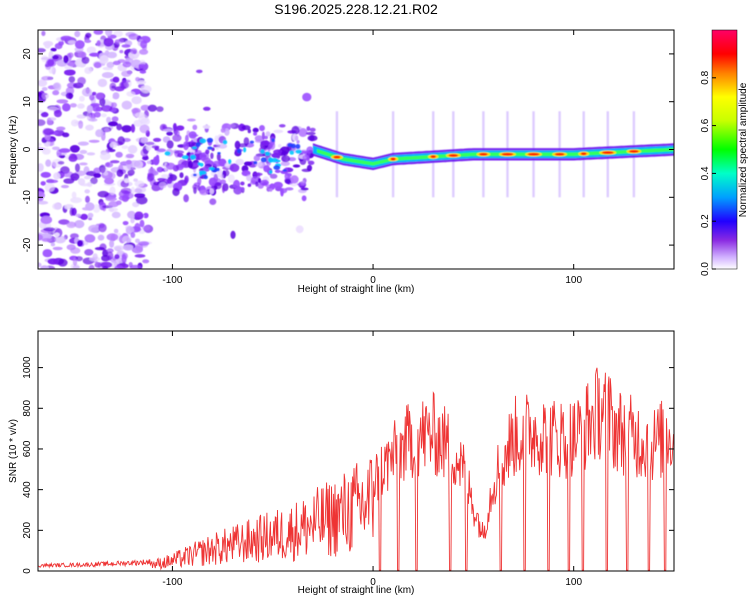 Image resolution: width=750 pixels, height=600 pixels. I want to click on spectrogram-x-tick-label: -100, so click(172, 280).